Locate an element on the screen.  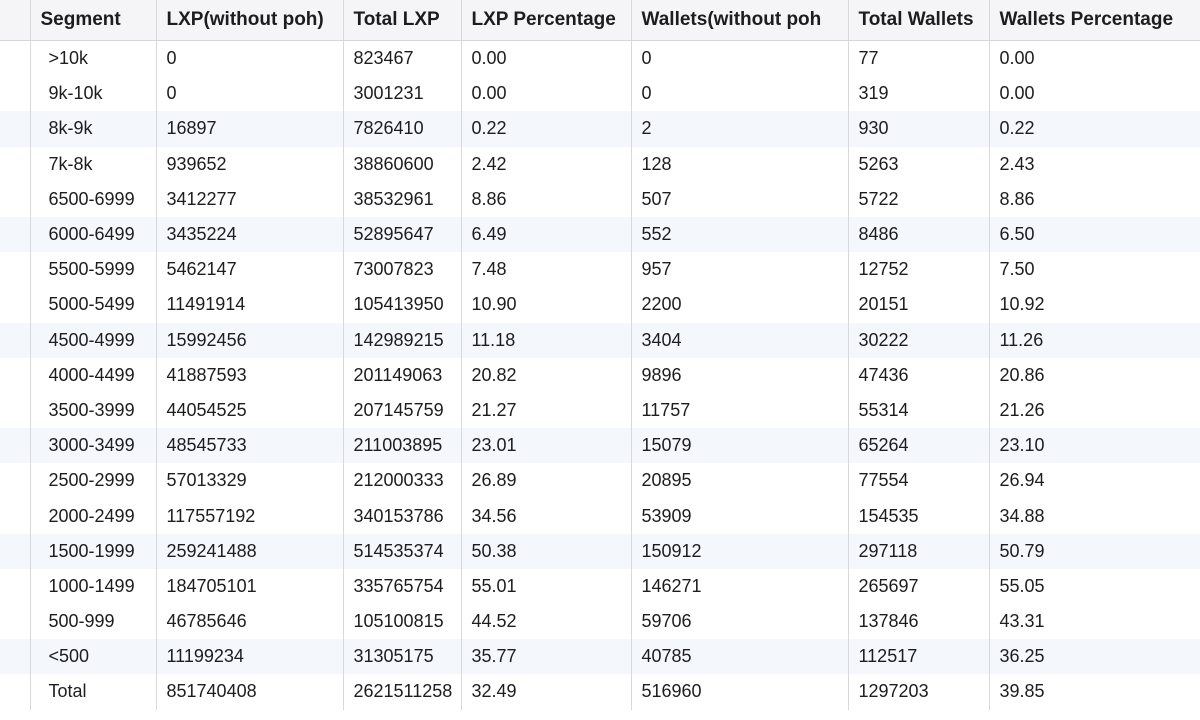
segment-cell: <500 is located at coordinates (93, 657).